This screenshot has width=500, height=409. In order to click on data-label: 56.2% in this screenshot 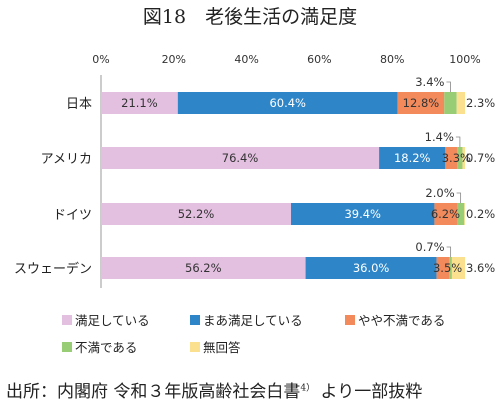, I will do `click(203, 268)`.